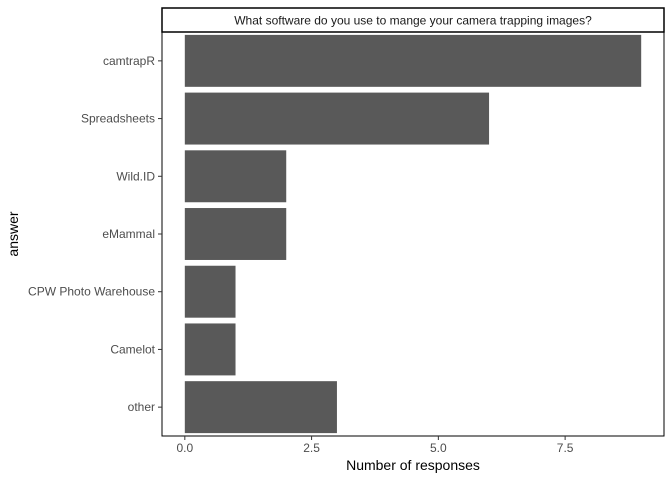 This screenshot has height=480, width=672. Describe the element at coordinates (184, 448) in the screenshot. I see `x-tick-label: 0.0` at that location.